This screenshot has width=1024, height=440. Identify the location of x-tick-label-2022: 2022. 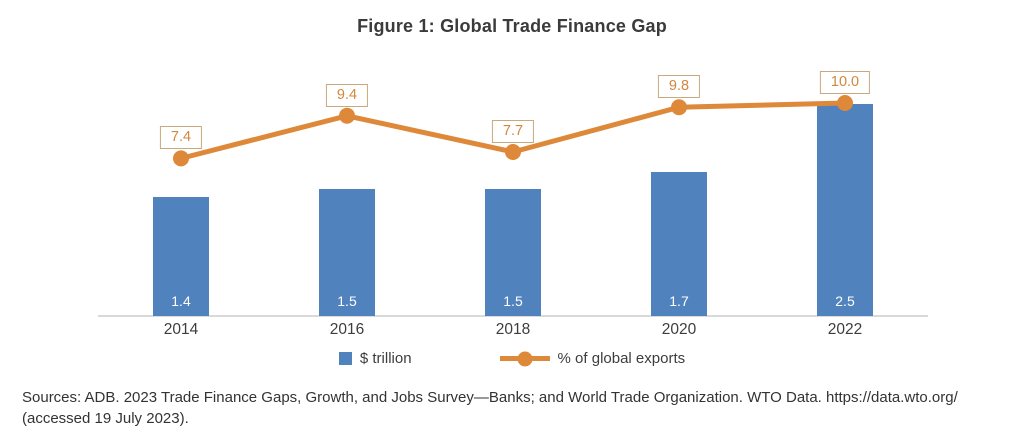
(845, 329).